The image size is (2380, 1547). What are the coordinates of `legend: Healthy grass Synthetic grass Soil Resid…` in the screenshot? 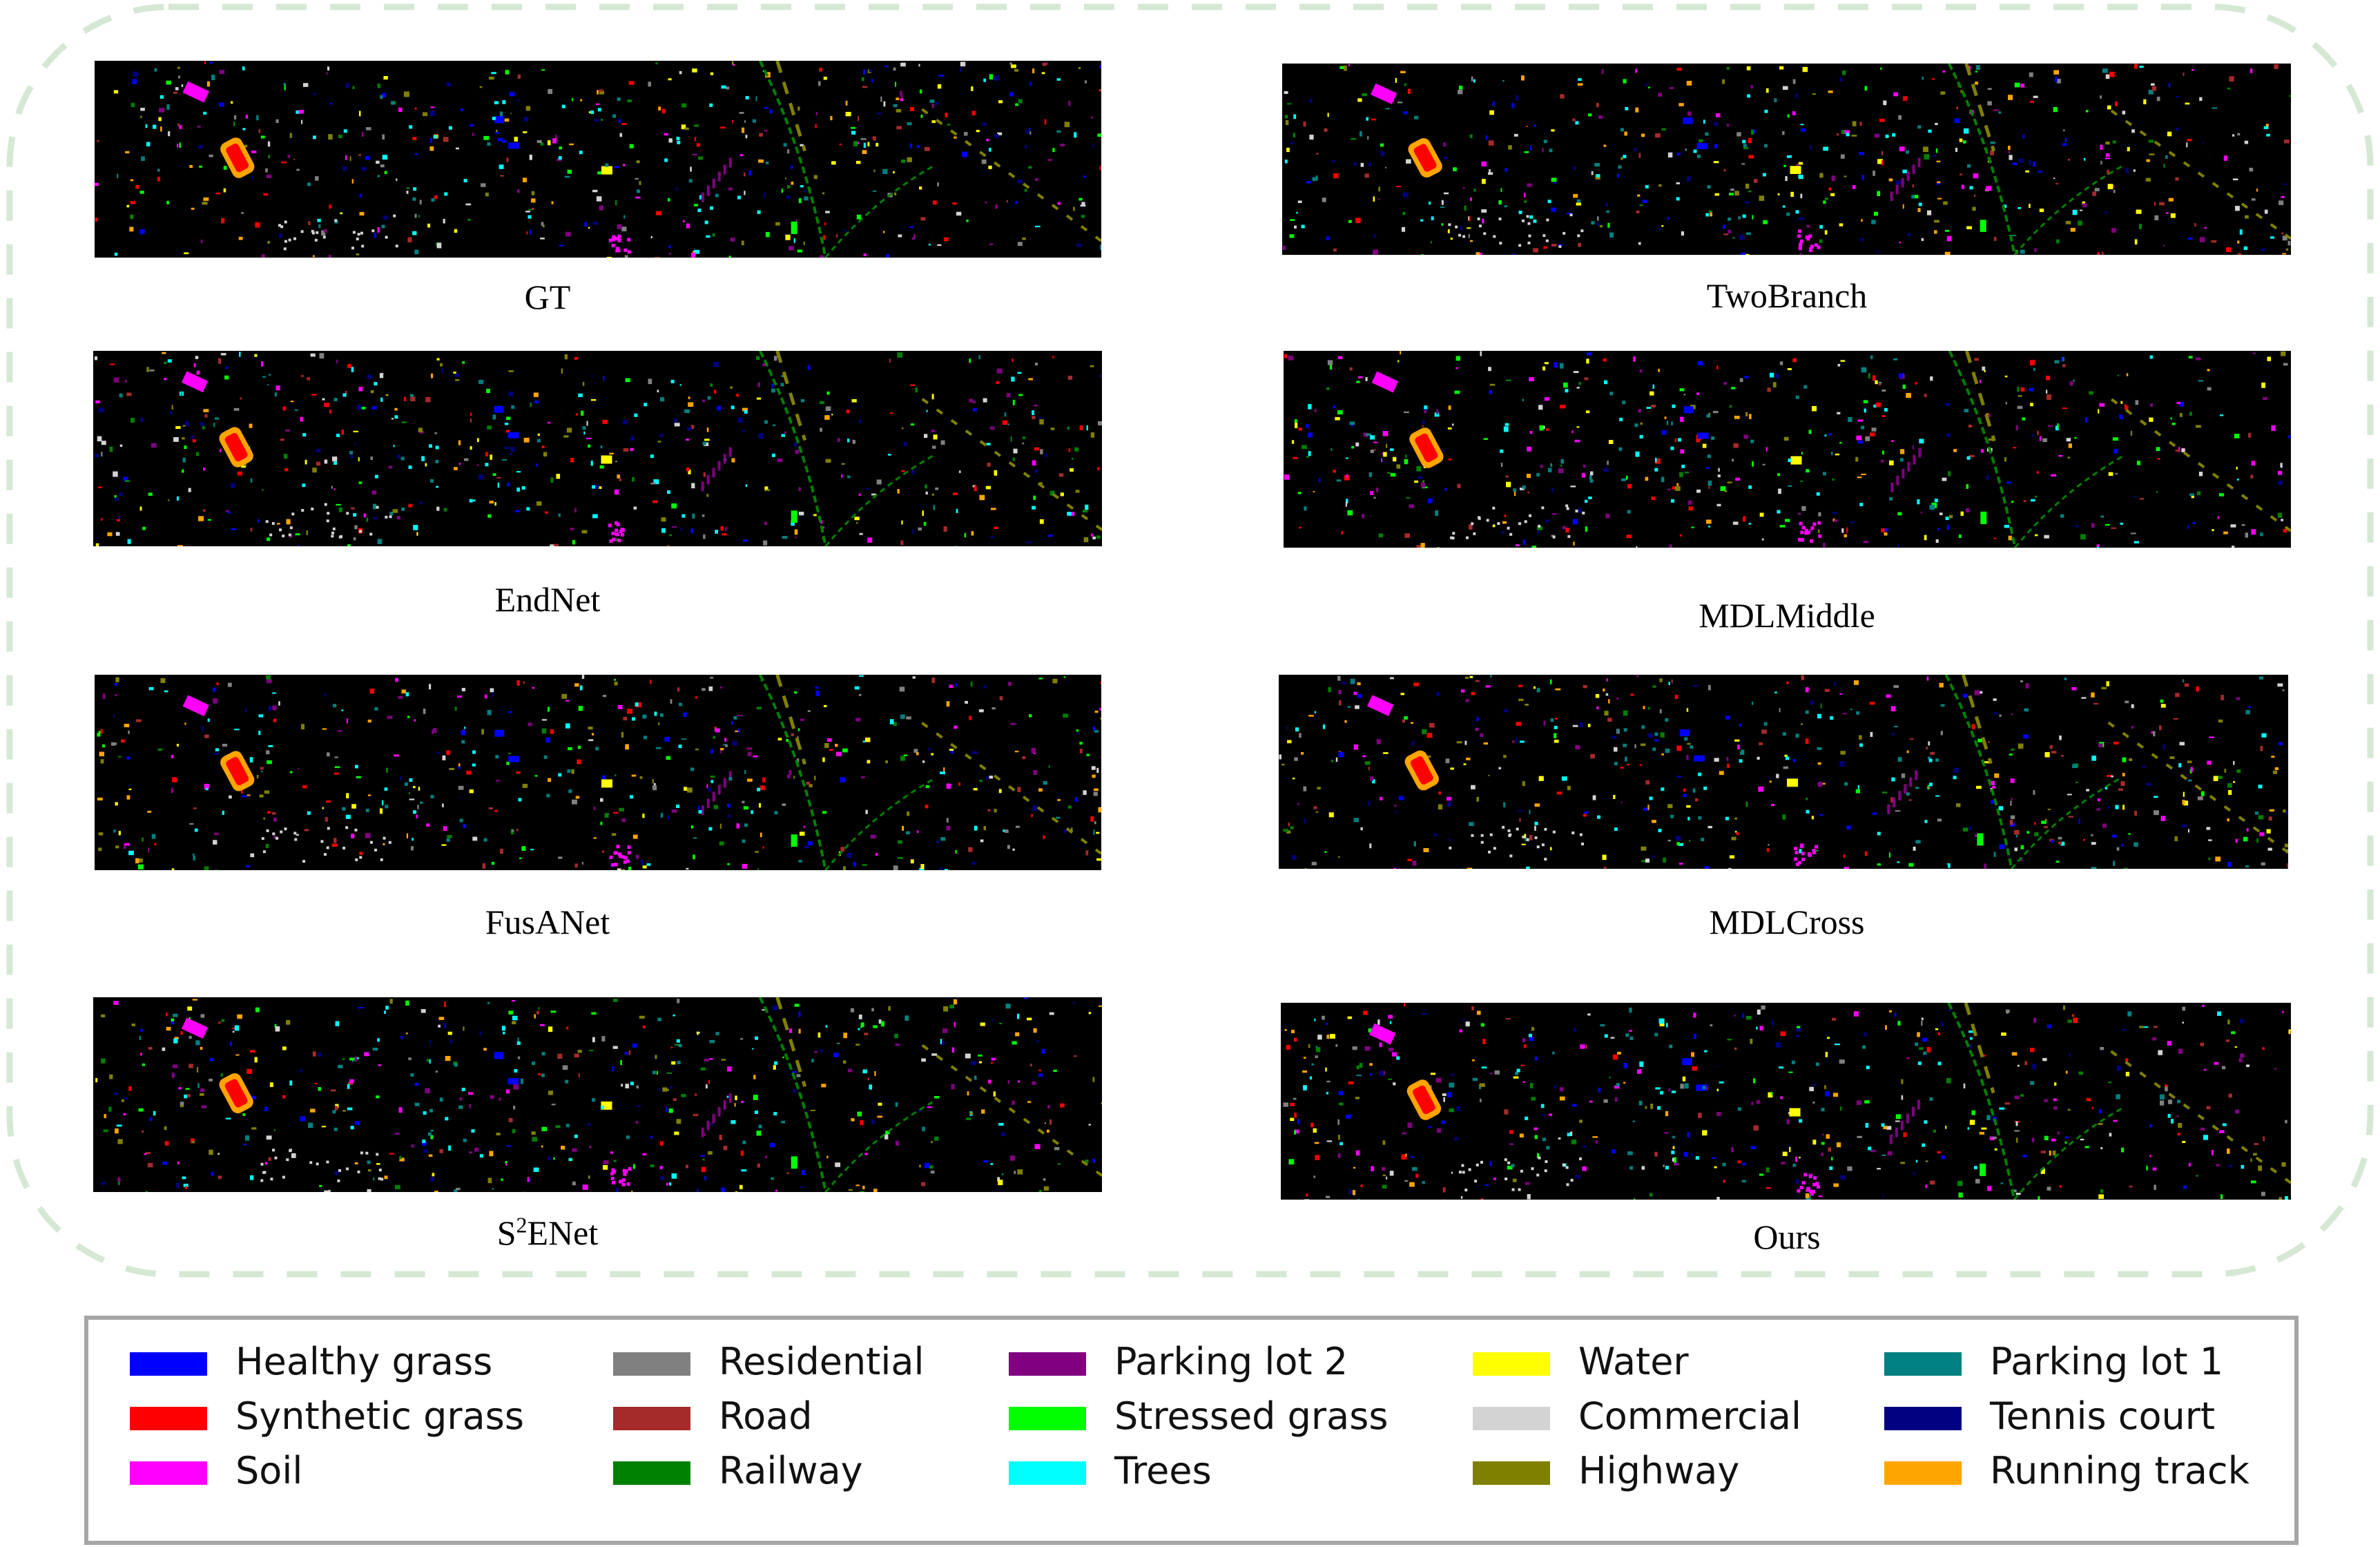 It's located at (1191, 1430).